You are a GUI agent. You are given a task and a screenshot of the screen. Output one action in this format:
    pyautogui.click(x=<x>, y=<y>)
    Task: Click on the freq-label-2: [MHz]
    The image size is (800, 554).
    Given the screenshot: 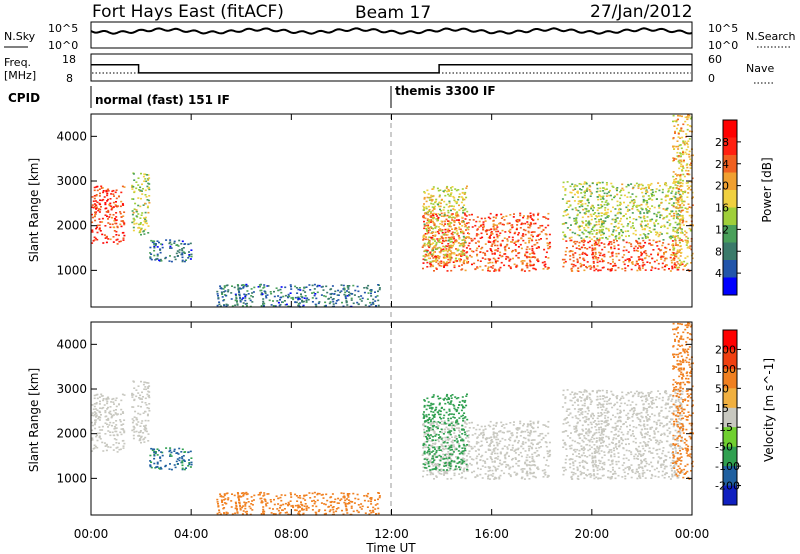 What is the action you would take?
    pyautogui.click(x=20, y=75)
    